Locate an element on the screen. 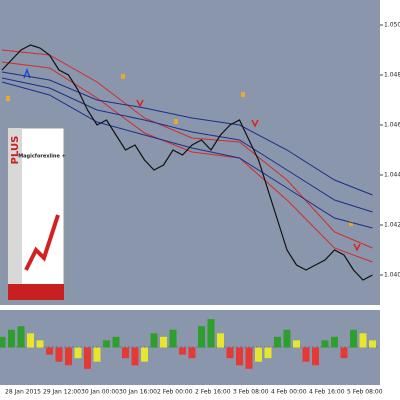 This screenshot has height=400, width=400. box-badge: PLUS is located at coordinates (15, 150).